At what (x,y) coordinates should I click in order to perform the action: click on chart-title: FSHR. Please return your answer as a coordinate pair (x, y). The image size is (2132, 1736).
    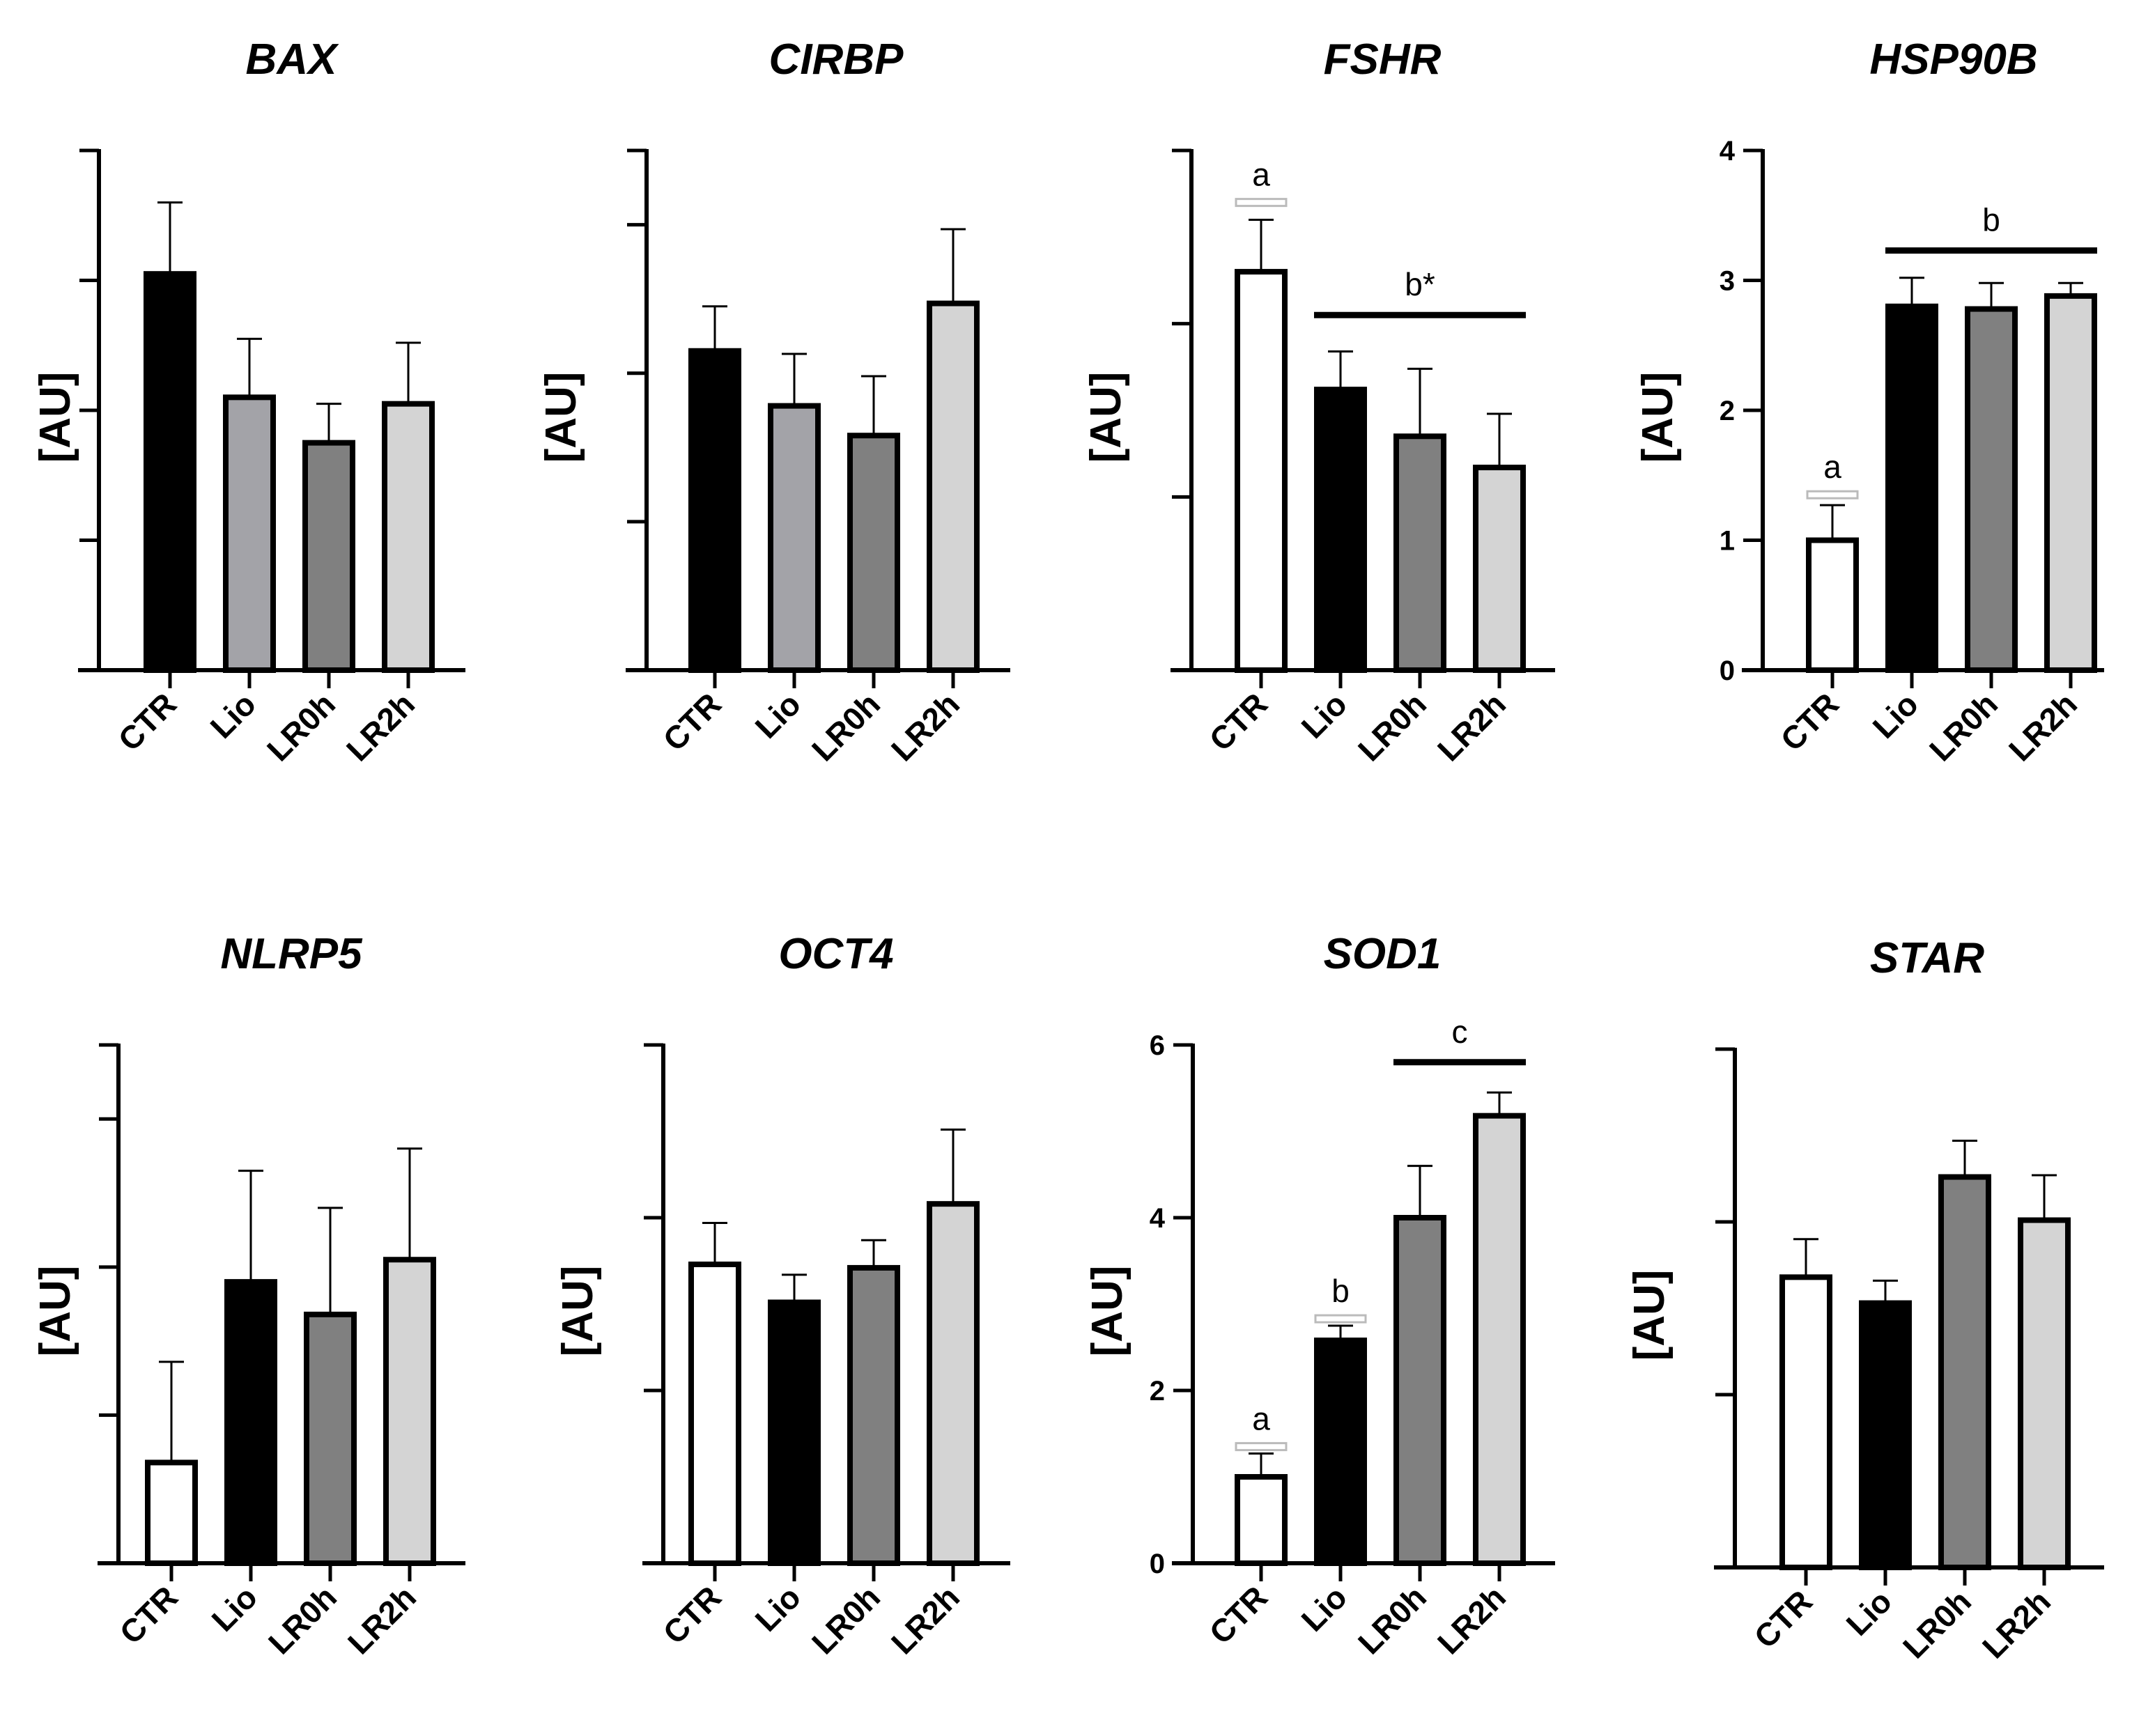
    Looking at the image, I should click on (1383, 60).